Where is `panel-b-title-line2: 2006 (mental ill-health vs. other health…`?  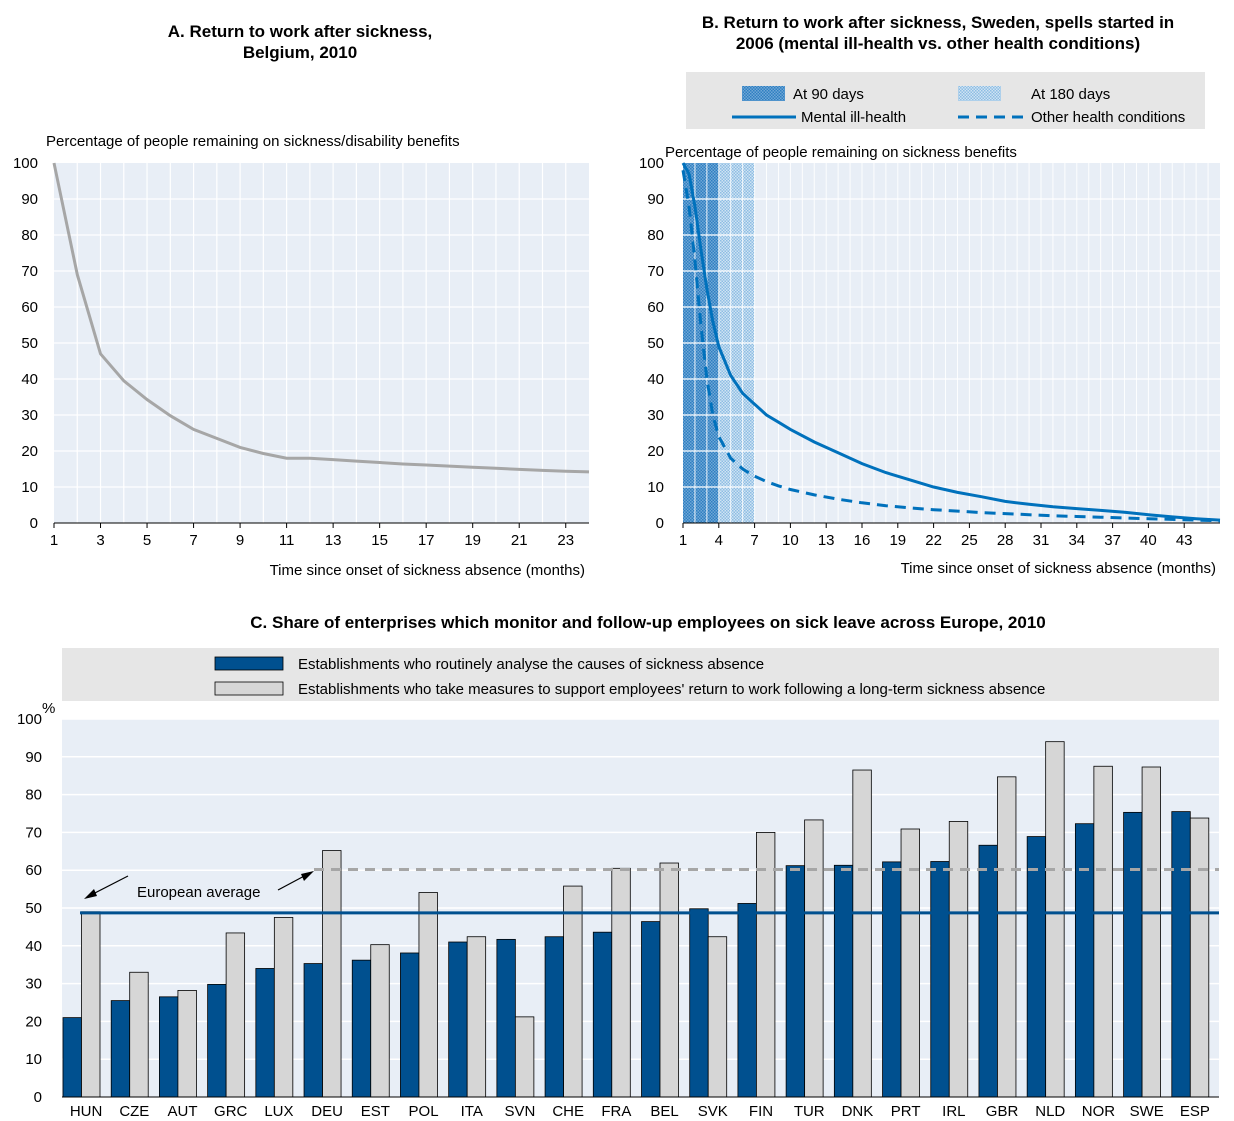 panel-b-title-line2: 2006 (mental ill-health vs. other health… is located at coordinates (938, 43).